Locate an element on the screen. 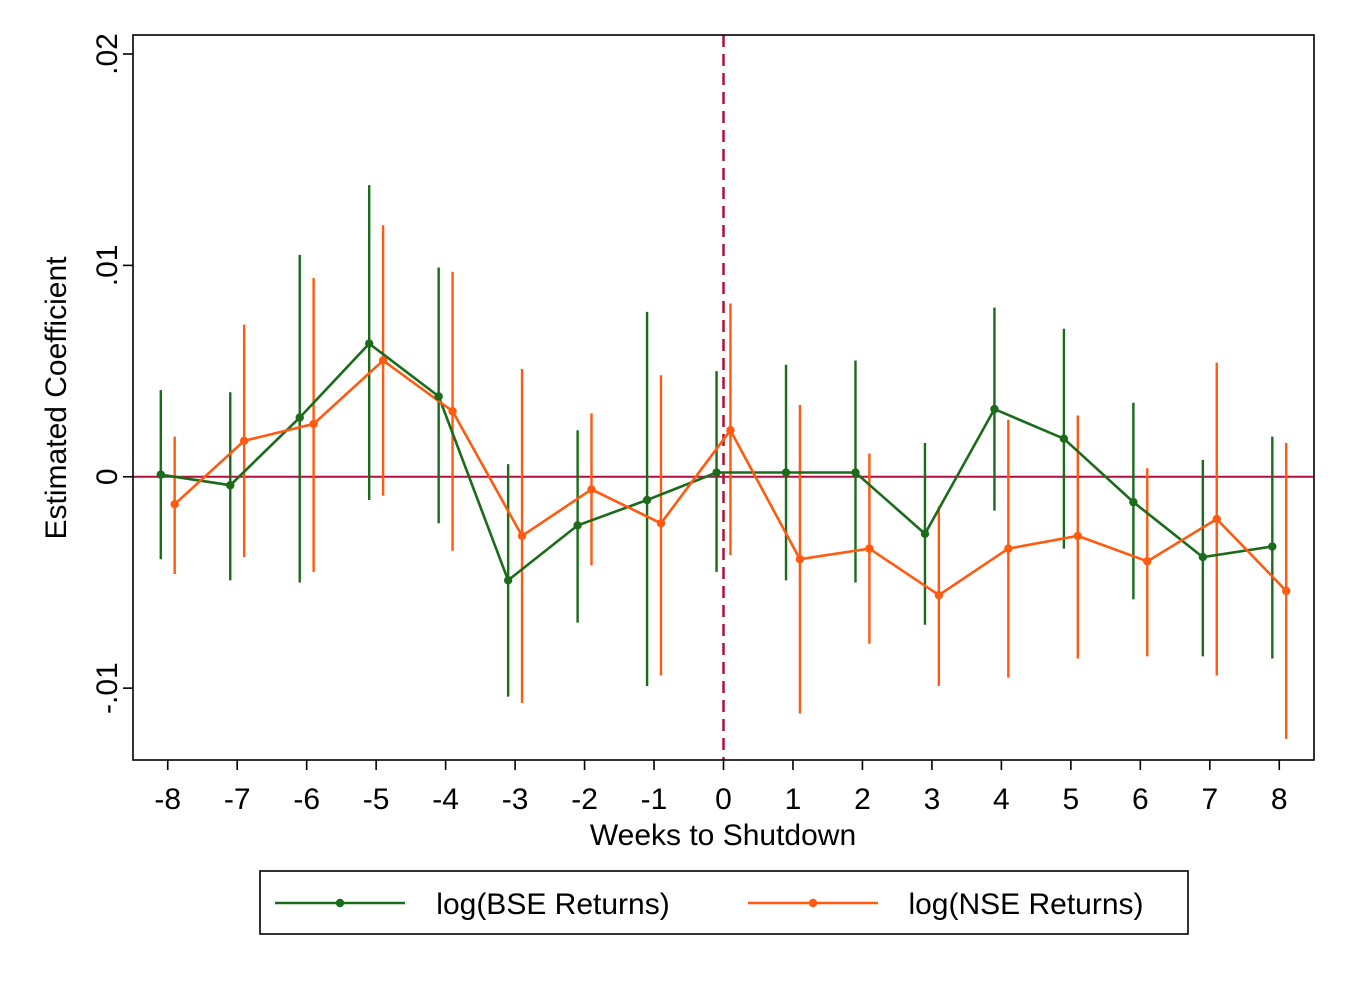 The height and width of the screenshot is (982, 1350). y-tick-label: .01 is located at coordinates (107, 266).